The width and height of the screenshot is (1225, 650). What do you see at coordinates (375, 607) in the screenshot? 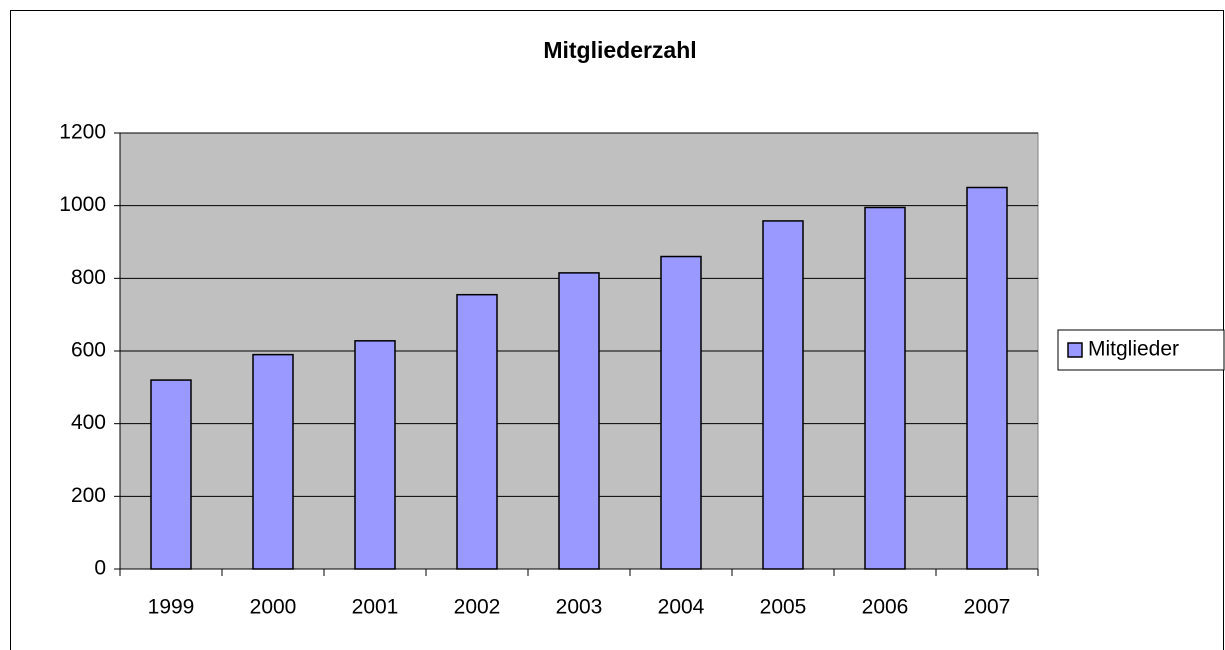
I see `x-tick-label: 2001` at bounding box center [375, 607].